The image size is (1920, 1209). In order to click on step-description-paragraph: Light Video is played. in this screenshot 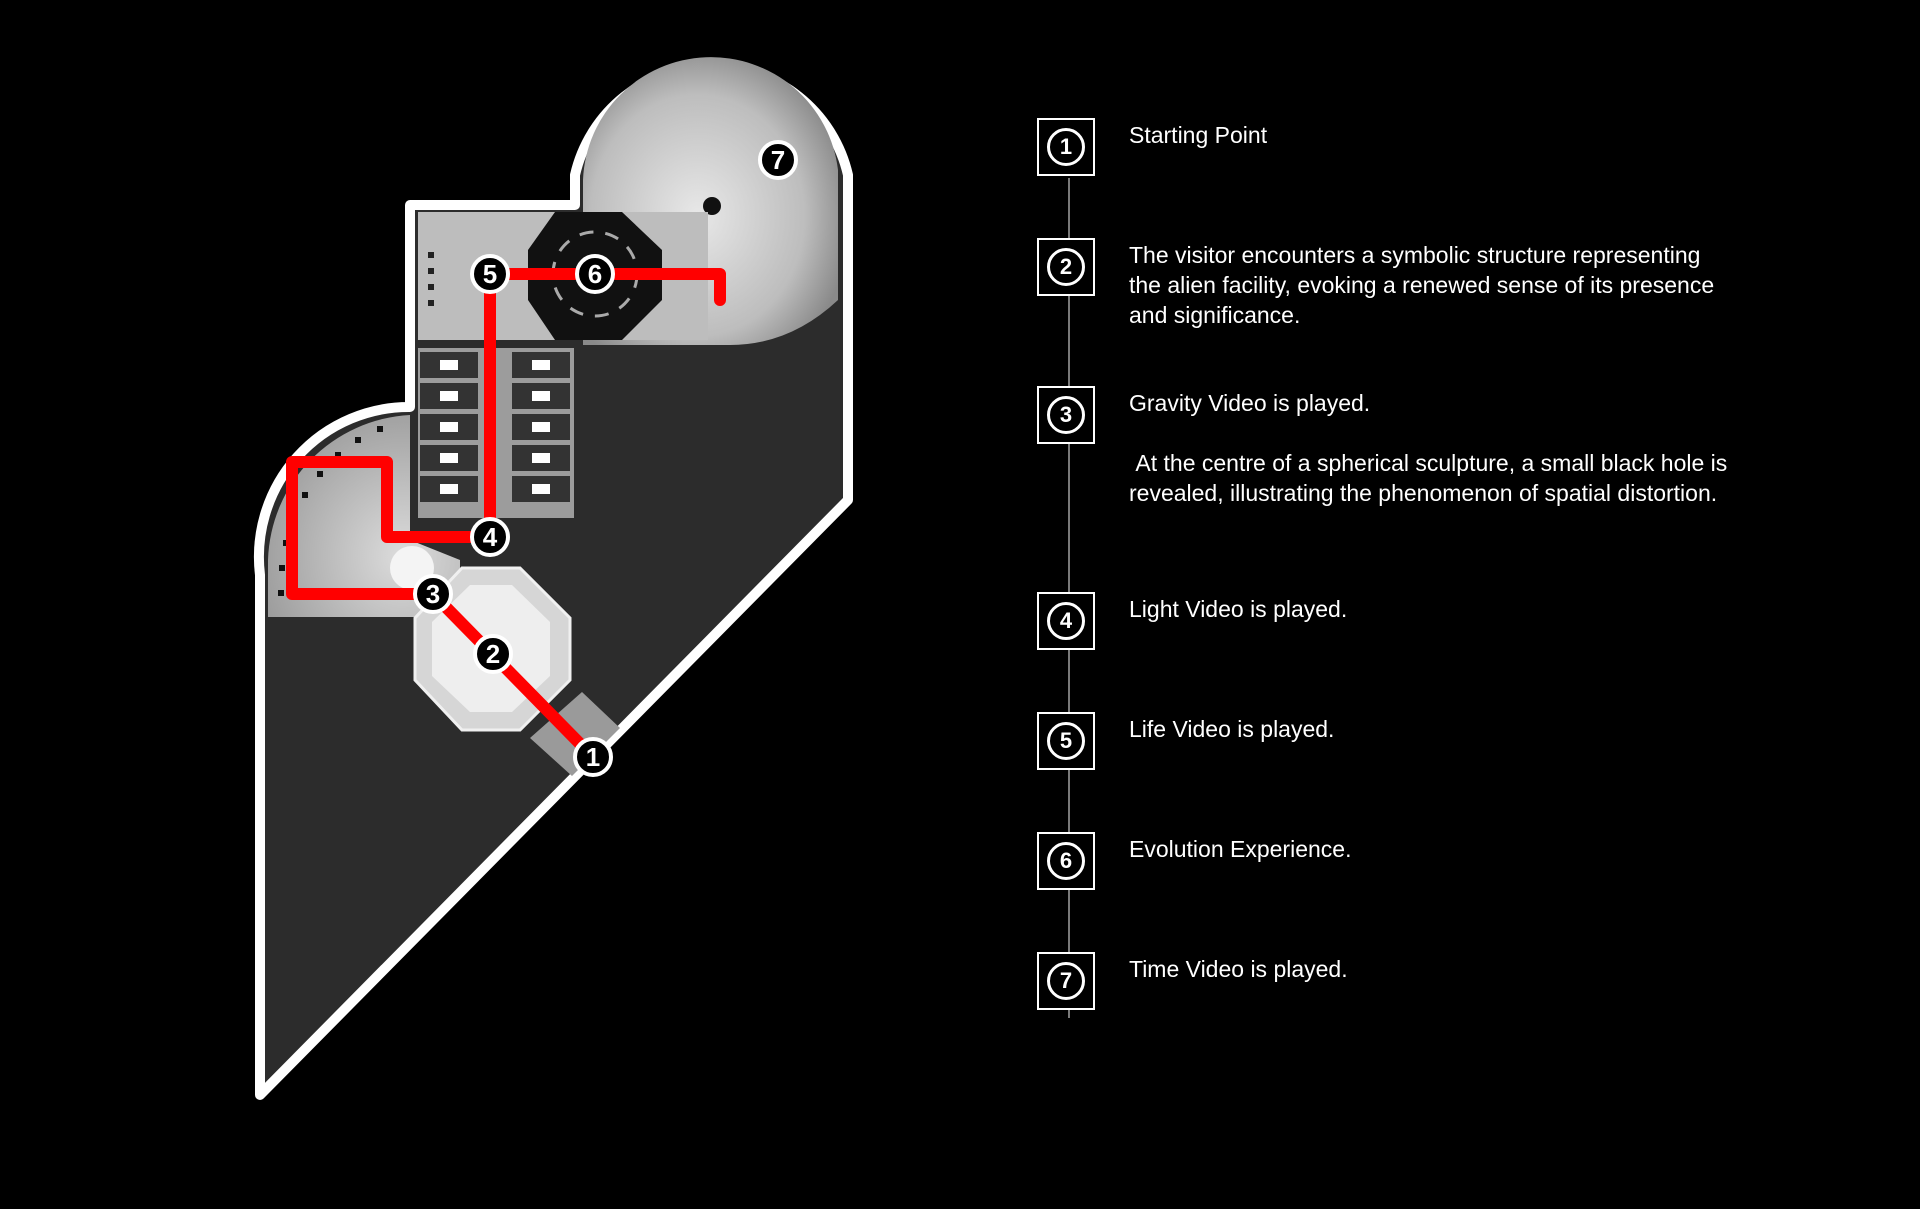, I will do `click(1238, 609)`.